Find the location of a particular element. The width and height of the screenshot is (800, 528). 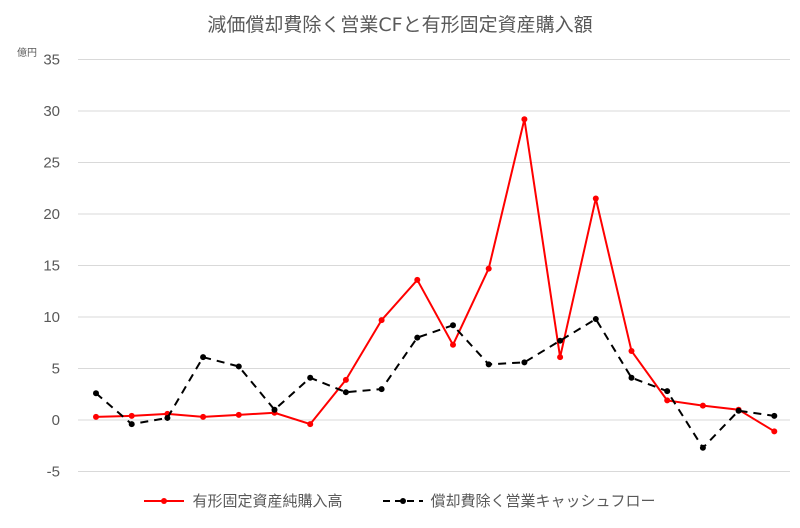

legend-item-black: 償却費除く営業キャッシュフロー is located at coordinates (519, 500).